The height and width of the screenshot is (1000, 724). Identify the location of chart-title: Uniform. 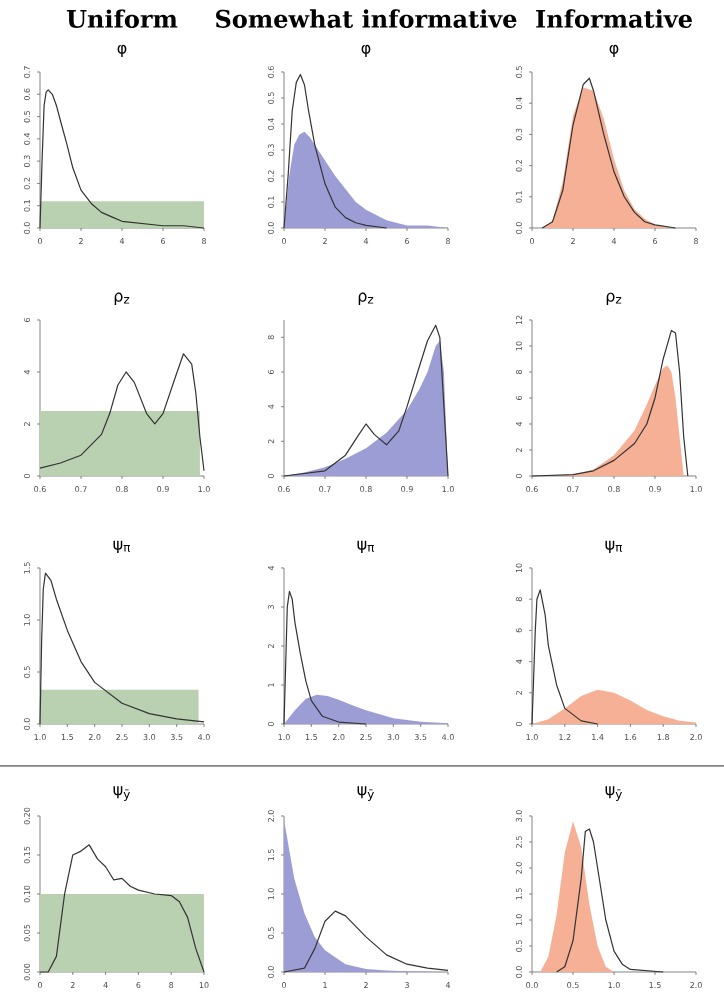
(122, 18).